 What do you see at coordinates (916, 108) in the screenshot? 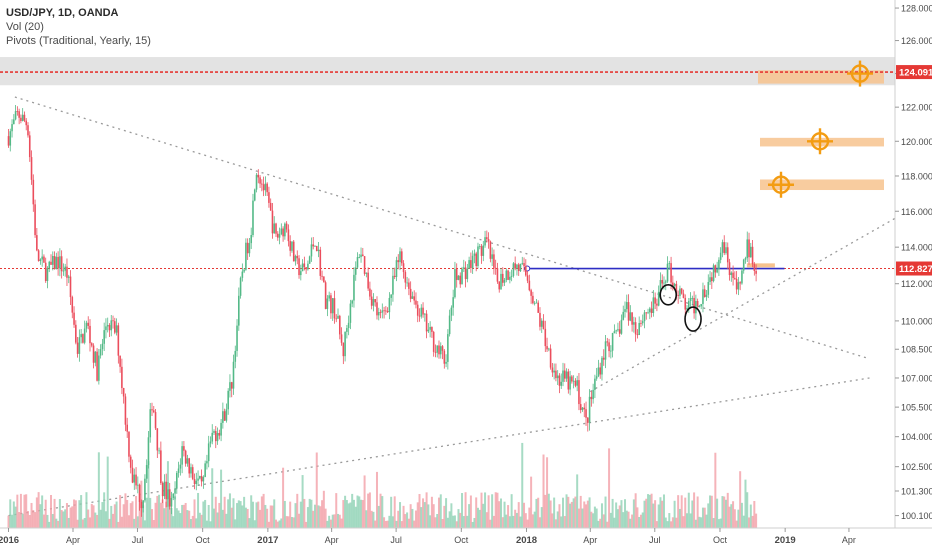
I see `price-tick-label: 122.000` at bounding box center [916, 108].